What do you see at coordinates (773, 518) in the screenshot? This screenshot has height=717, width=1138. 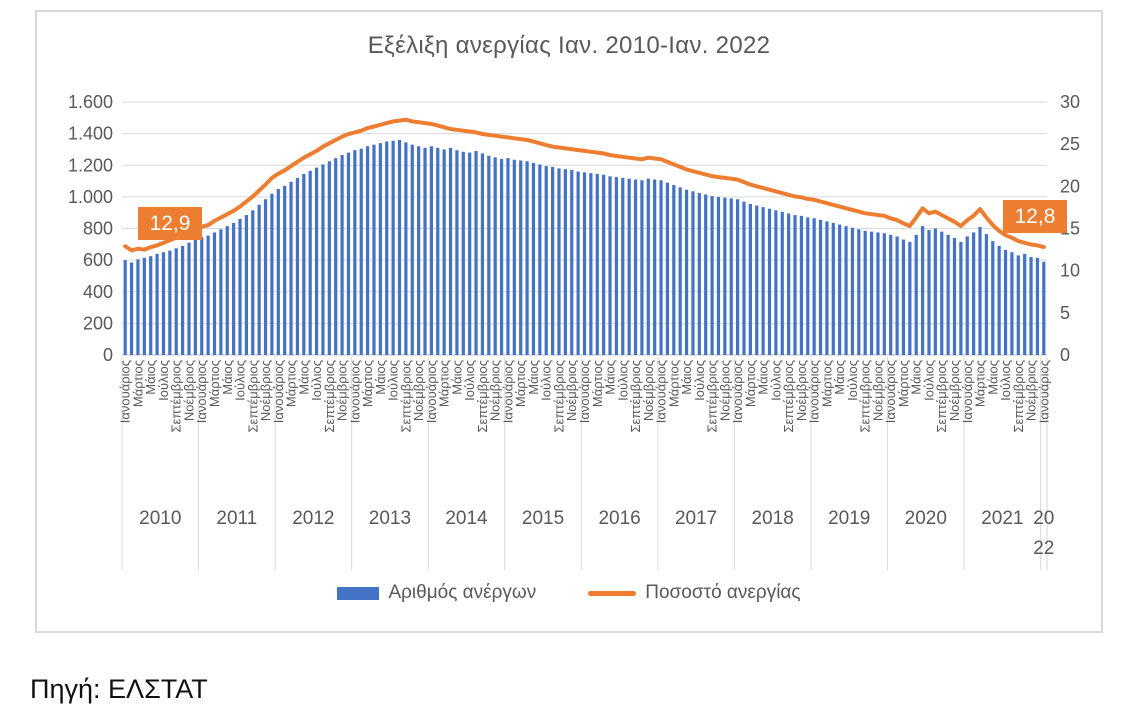 I see `svg-text: 2018` at bounding box center [773, 518].